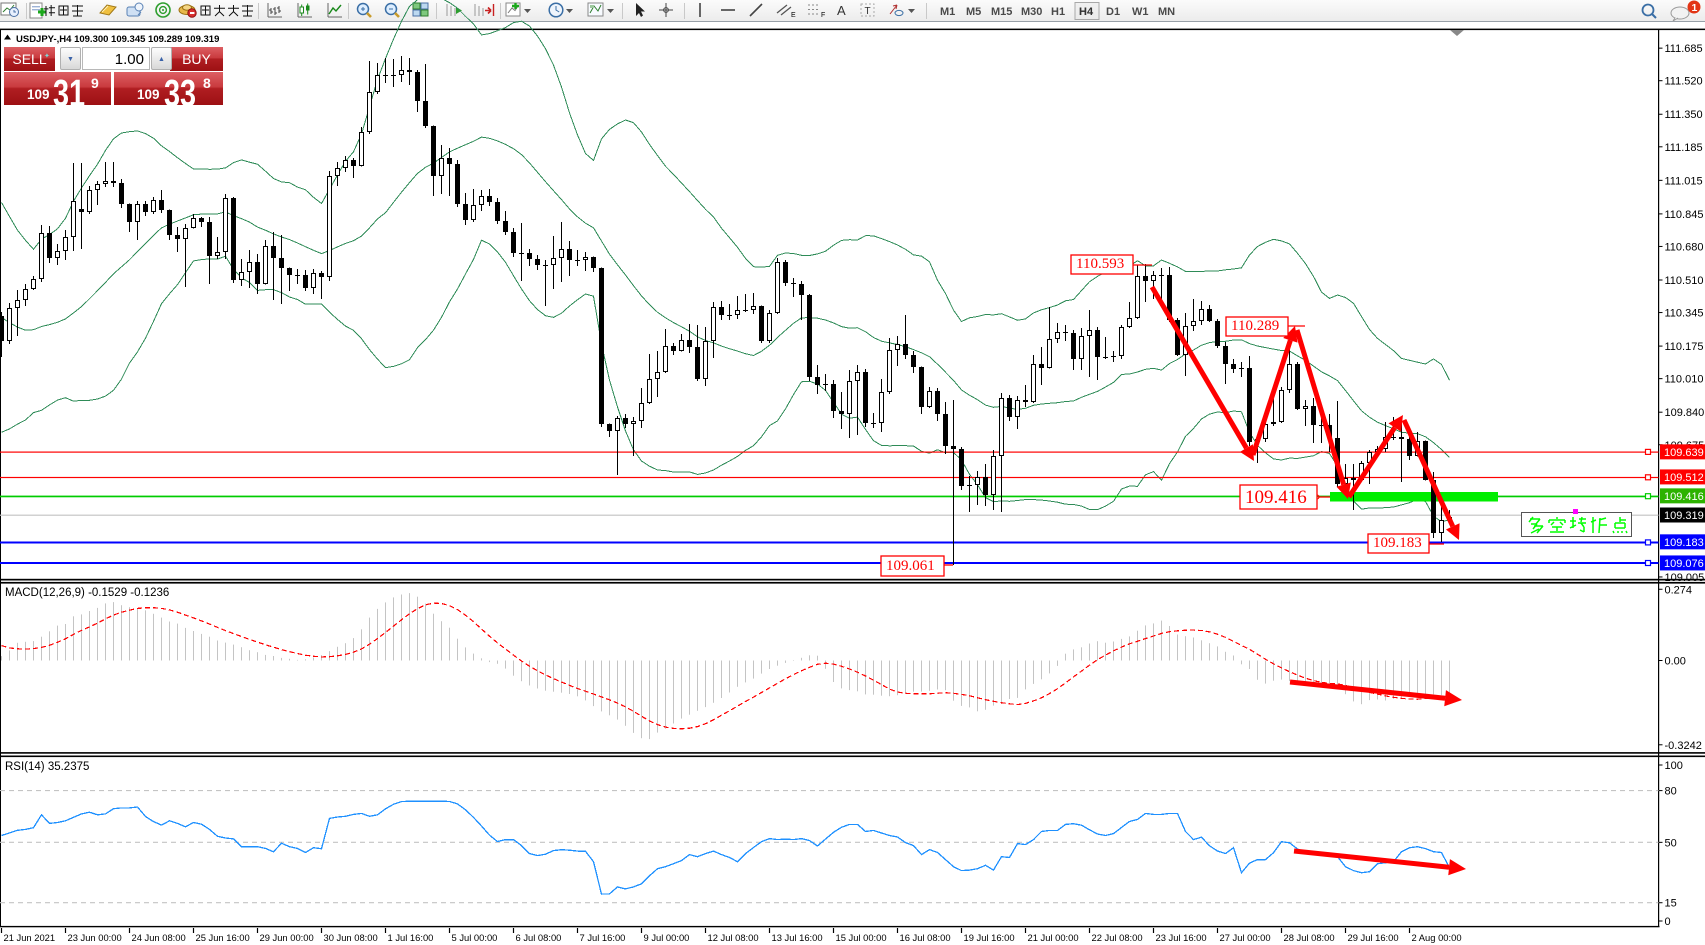 The width and height of the screenshot is (1705, 945). I want to click on svg-text: 111.185, so click(1684, 148).